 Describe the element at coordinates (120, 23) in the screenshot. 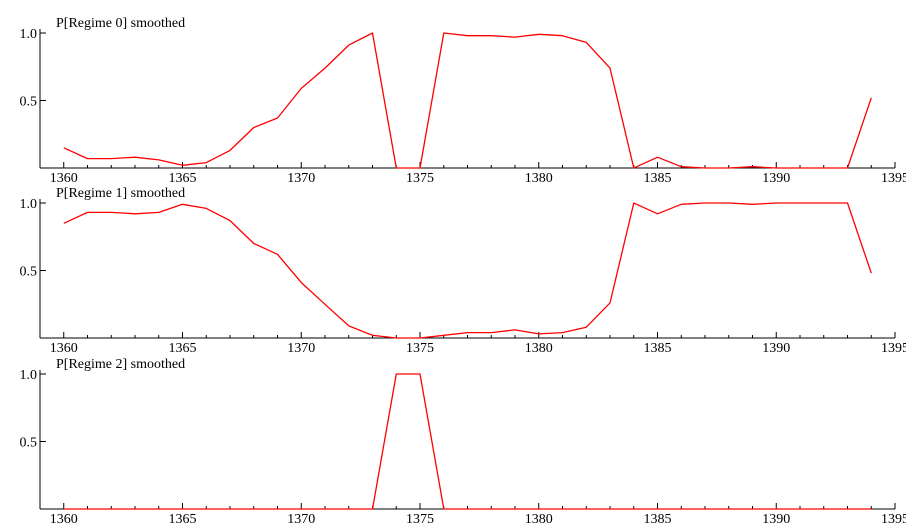

I see `panel-title: P[Regime 0] smoothed` at that location.